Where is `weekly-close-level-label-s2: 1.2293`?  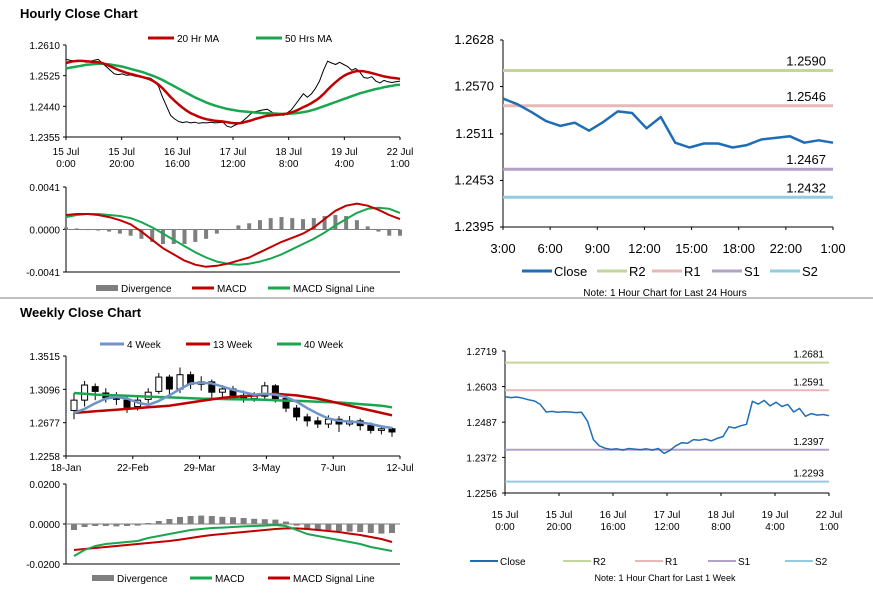 weekly-close-level-label-s2: 1.2293 is located at coordinates (808, 474).